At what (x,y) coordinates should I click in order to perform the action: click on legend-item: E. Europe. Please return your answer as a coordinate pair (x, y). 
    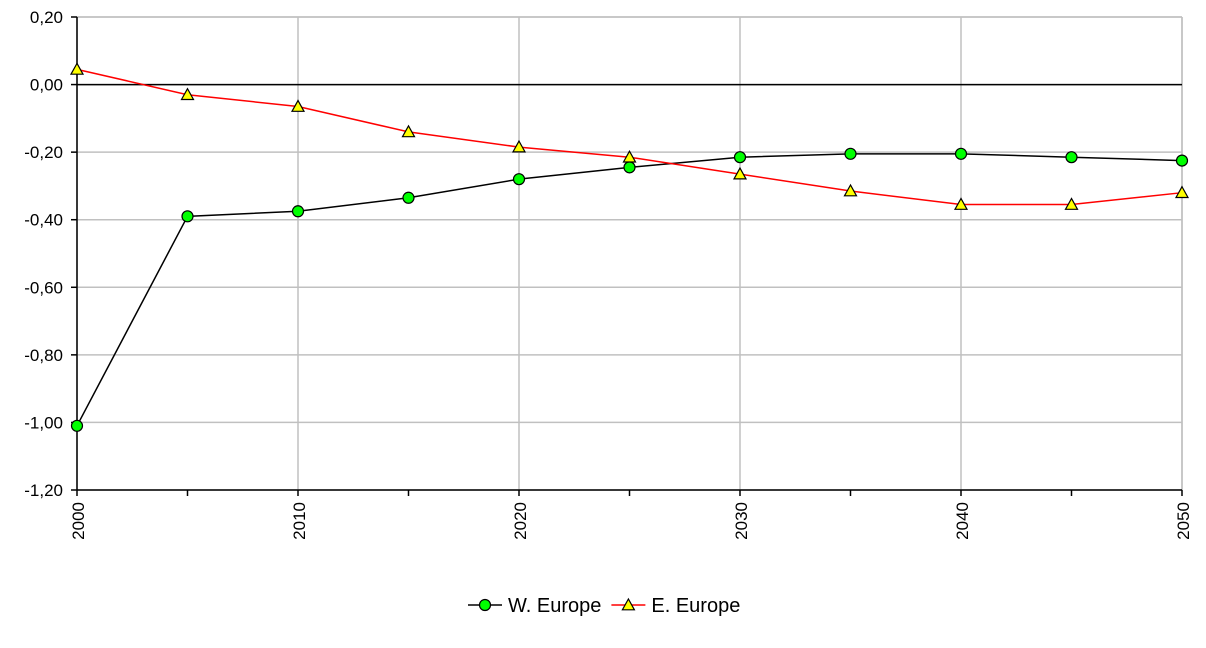
    Looking at the image, I should click on (675, 606).